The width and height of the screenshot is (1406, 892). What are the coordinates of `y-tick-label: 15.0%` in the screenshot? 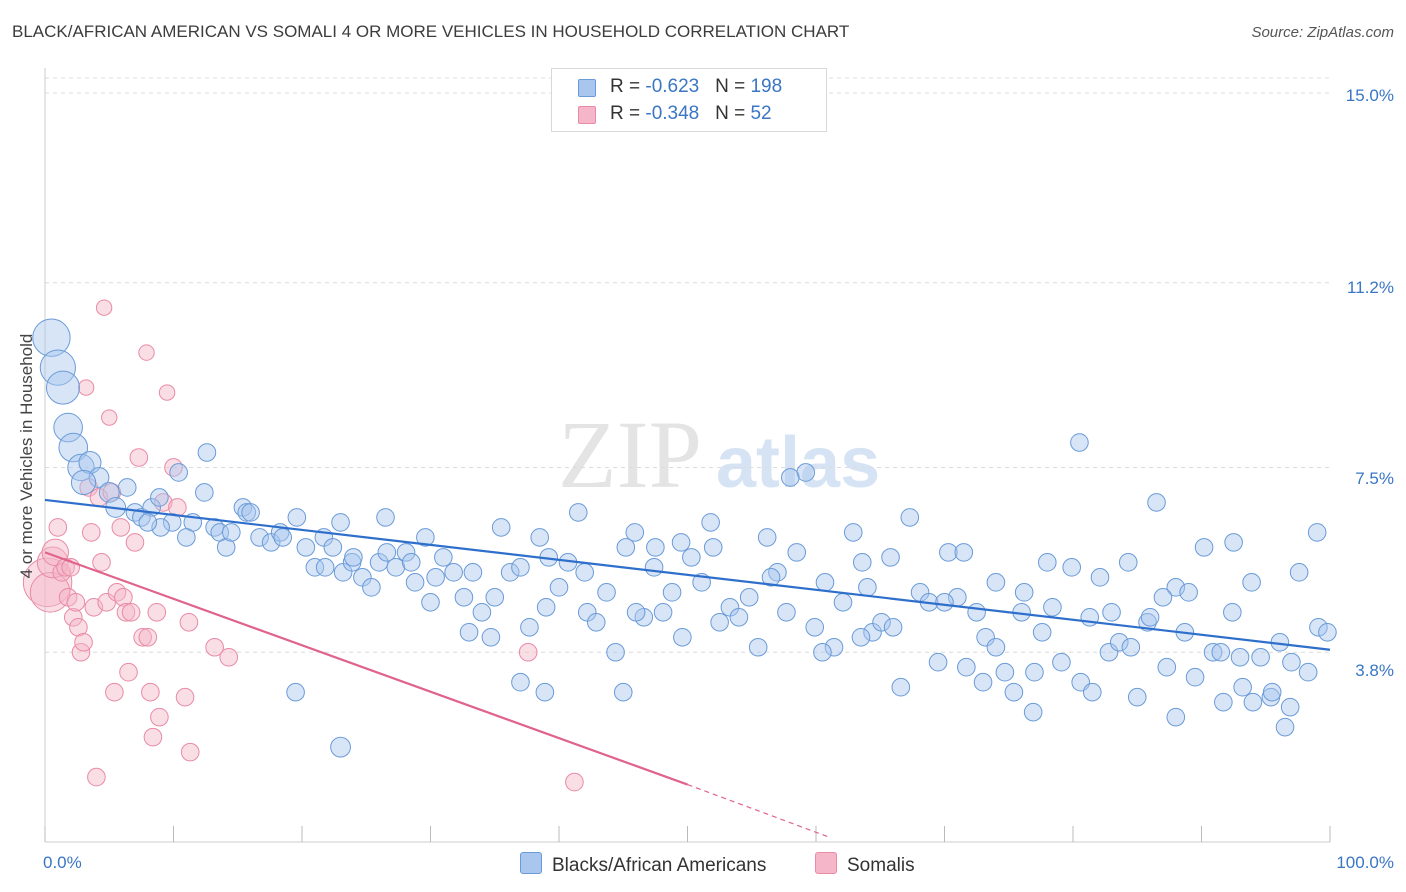 It's located at (1369, 95).